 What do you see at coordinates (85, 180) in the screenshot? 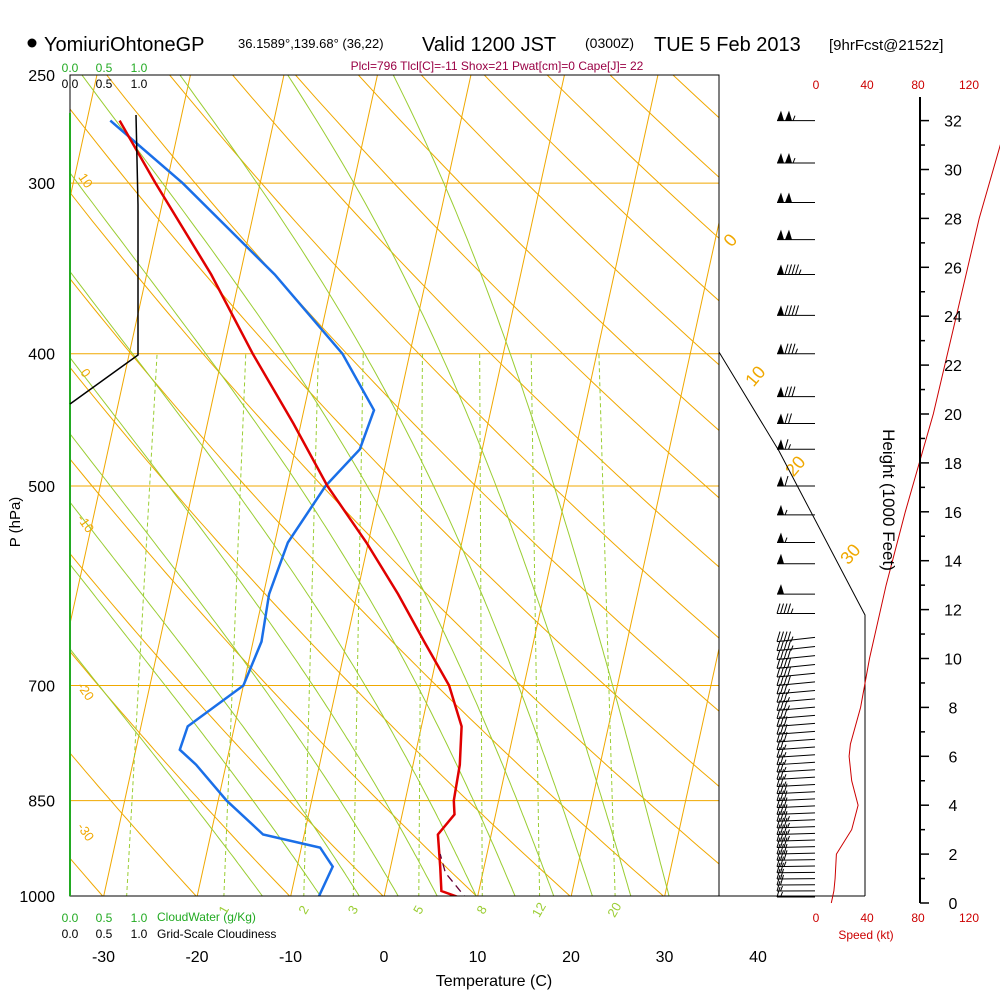
I see `left-isotherm-label: 10` at bounding box center [85, 180].